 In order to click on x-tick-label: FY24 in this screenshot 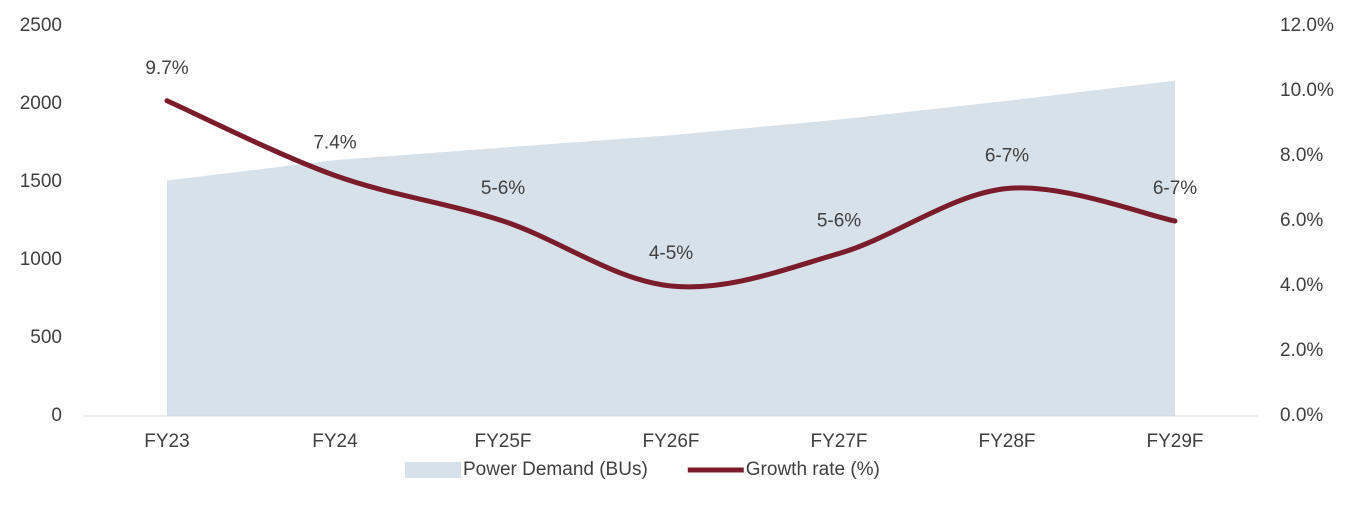, I will do `click(335, 441)`.